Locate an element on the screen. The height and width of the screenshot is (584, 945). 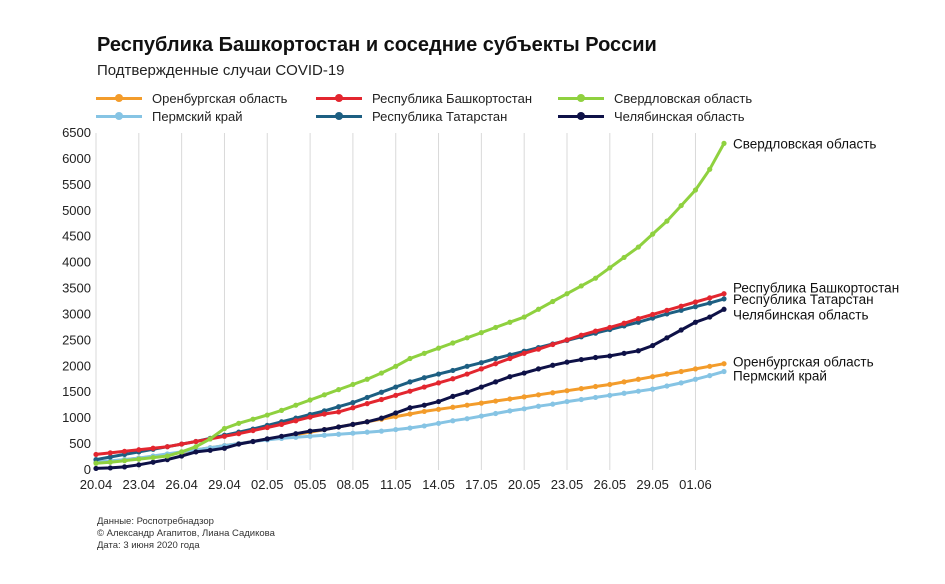
legend-swatch-bashkortostan is located at coordinates (339, 98).